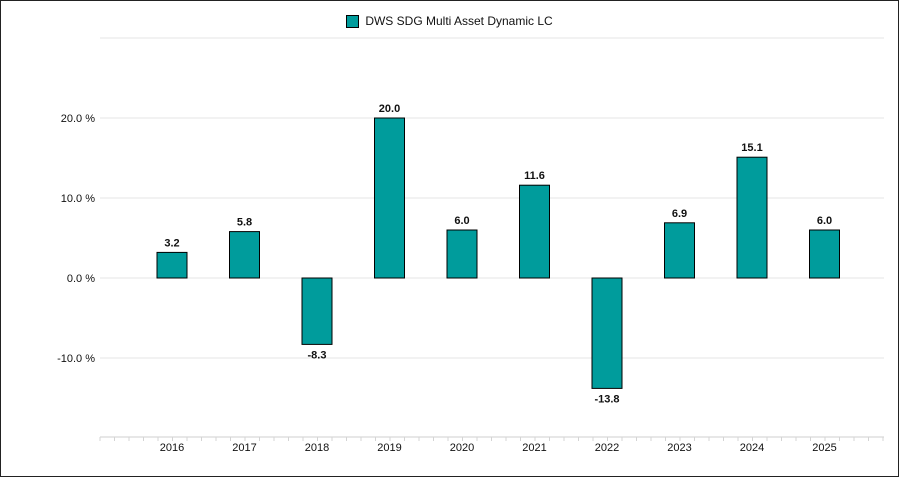 This screenshot has height=477, width=899. Describe the element at coordinates (534, 176) in the screenshot. I see `data-label-2021: 11.6` at that location.